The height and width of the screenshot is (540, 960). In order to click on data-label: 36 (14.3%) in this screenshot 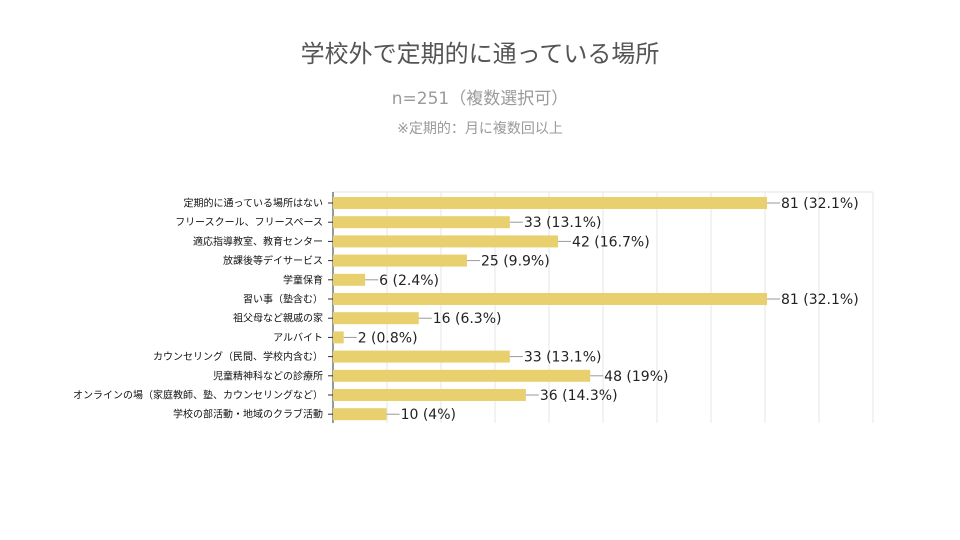, I will do `click(579, 396)`.